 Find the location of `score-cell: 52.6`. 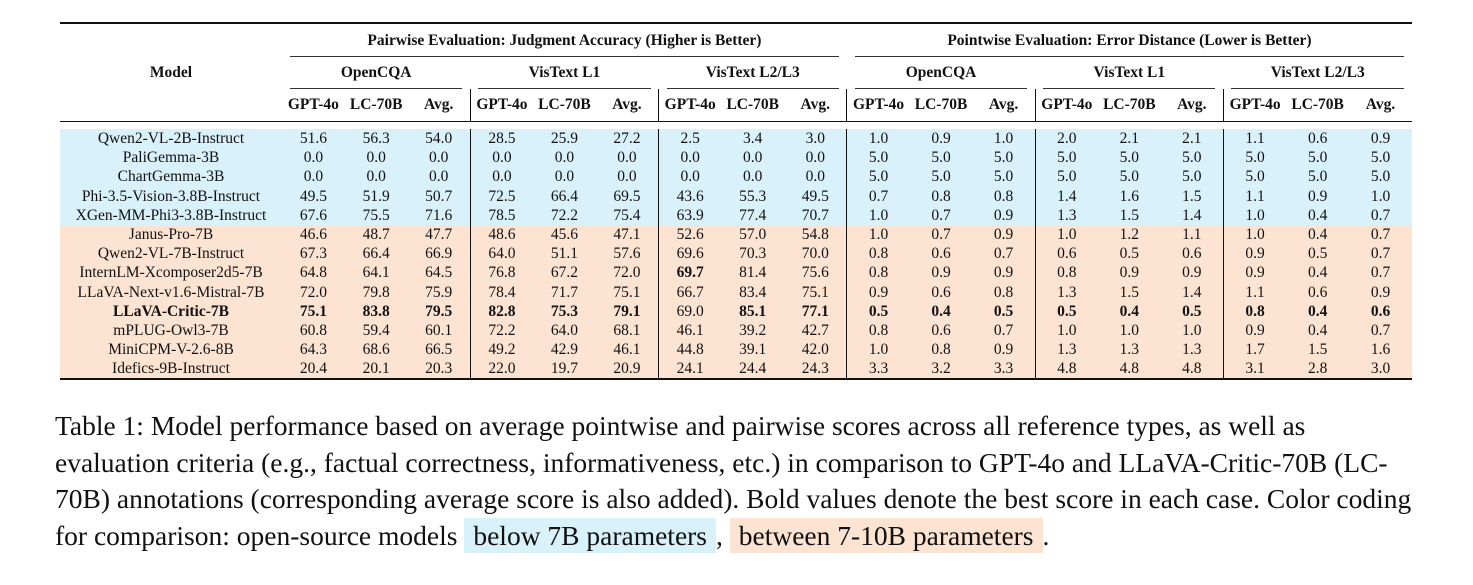

score-cell: 52.6 is located at coordinates (690, 234).